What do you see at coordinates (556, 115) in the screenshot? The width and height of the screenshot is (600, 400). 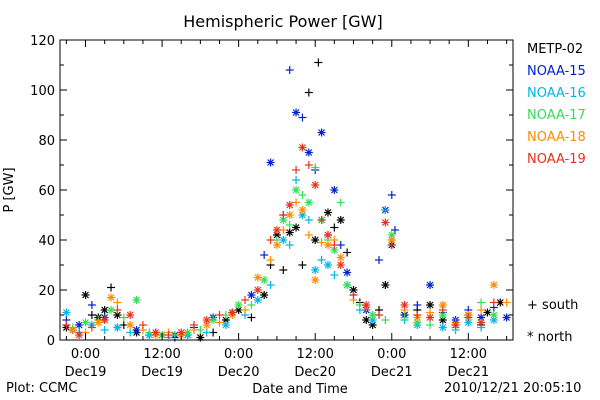 I see `legend-item-noaa-17: NOAA-17` at bounding box center [556, 115].